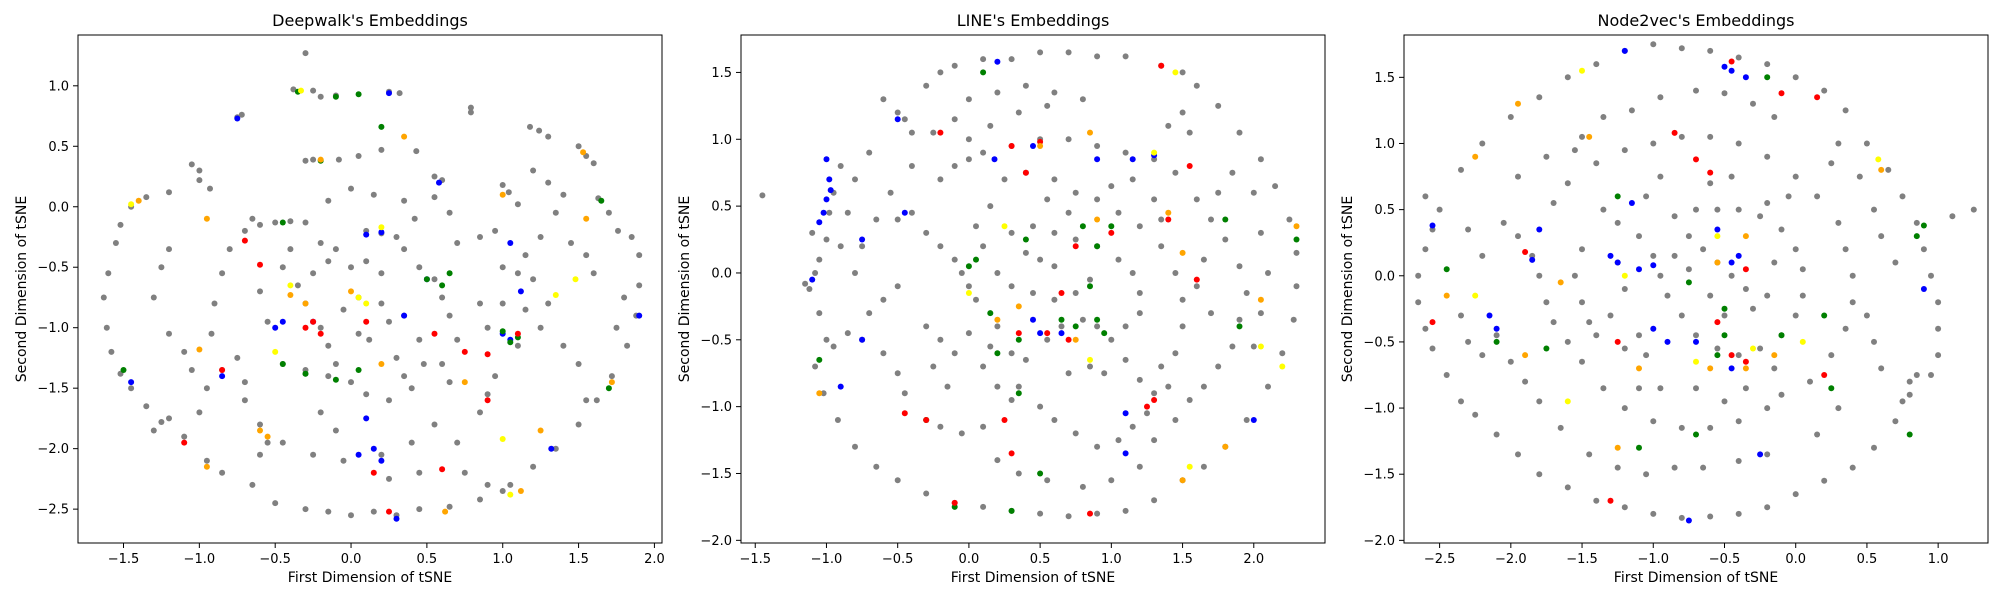 This screenshot has width=2000, height=600. Describe the element at coordinates (969, 559) in the screenshot. I see `x-tick-label: 0.0` at that location.